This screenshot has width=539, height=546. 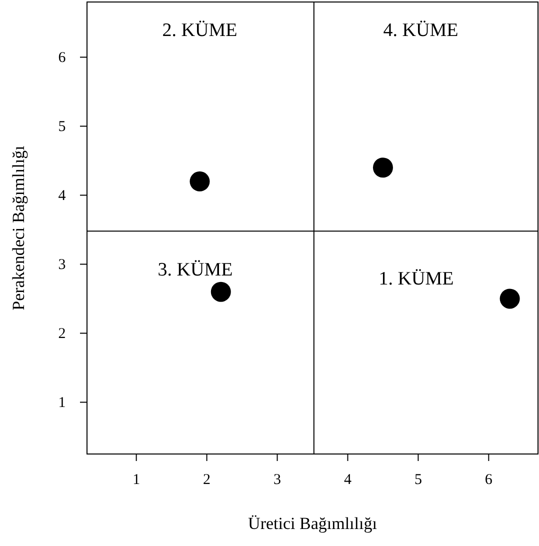 I want to click on x-tick-label: 4, so click(x=348, y=480).